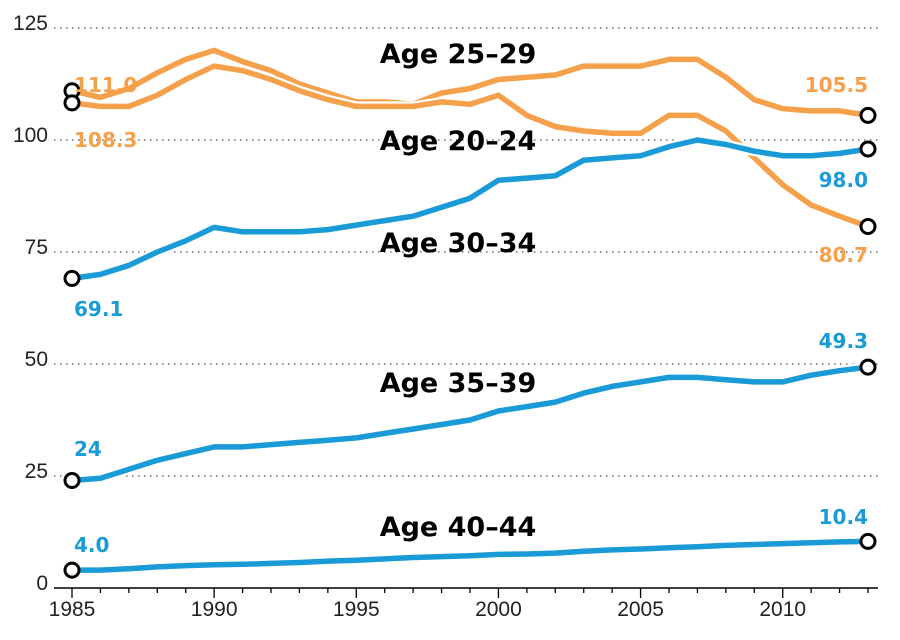  What do you see at coordinates (868, 226) in the screenshot?
I see `series-age-20-24-end-marker` at bounding box center [868, 226].